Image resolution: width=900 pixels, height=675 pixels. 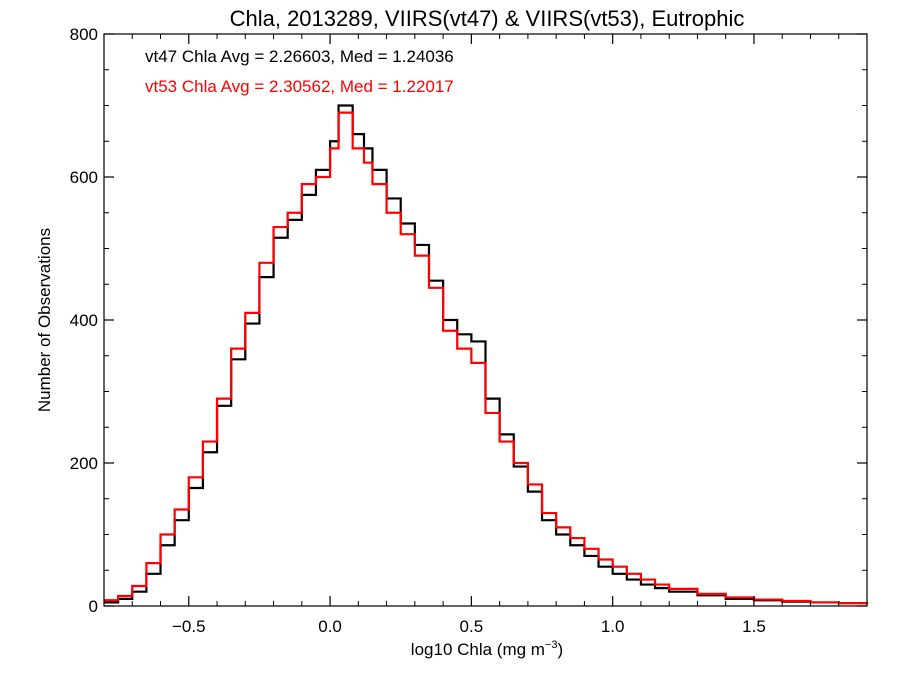 What do you see at coordinates (472, 626) in the screenshot?
I see `x-tick-label: 0.5` at bounding box center [472, 626].